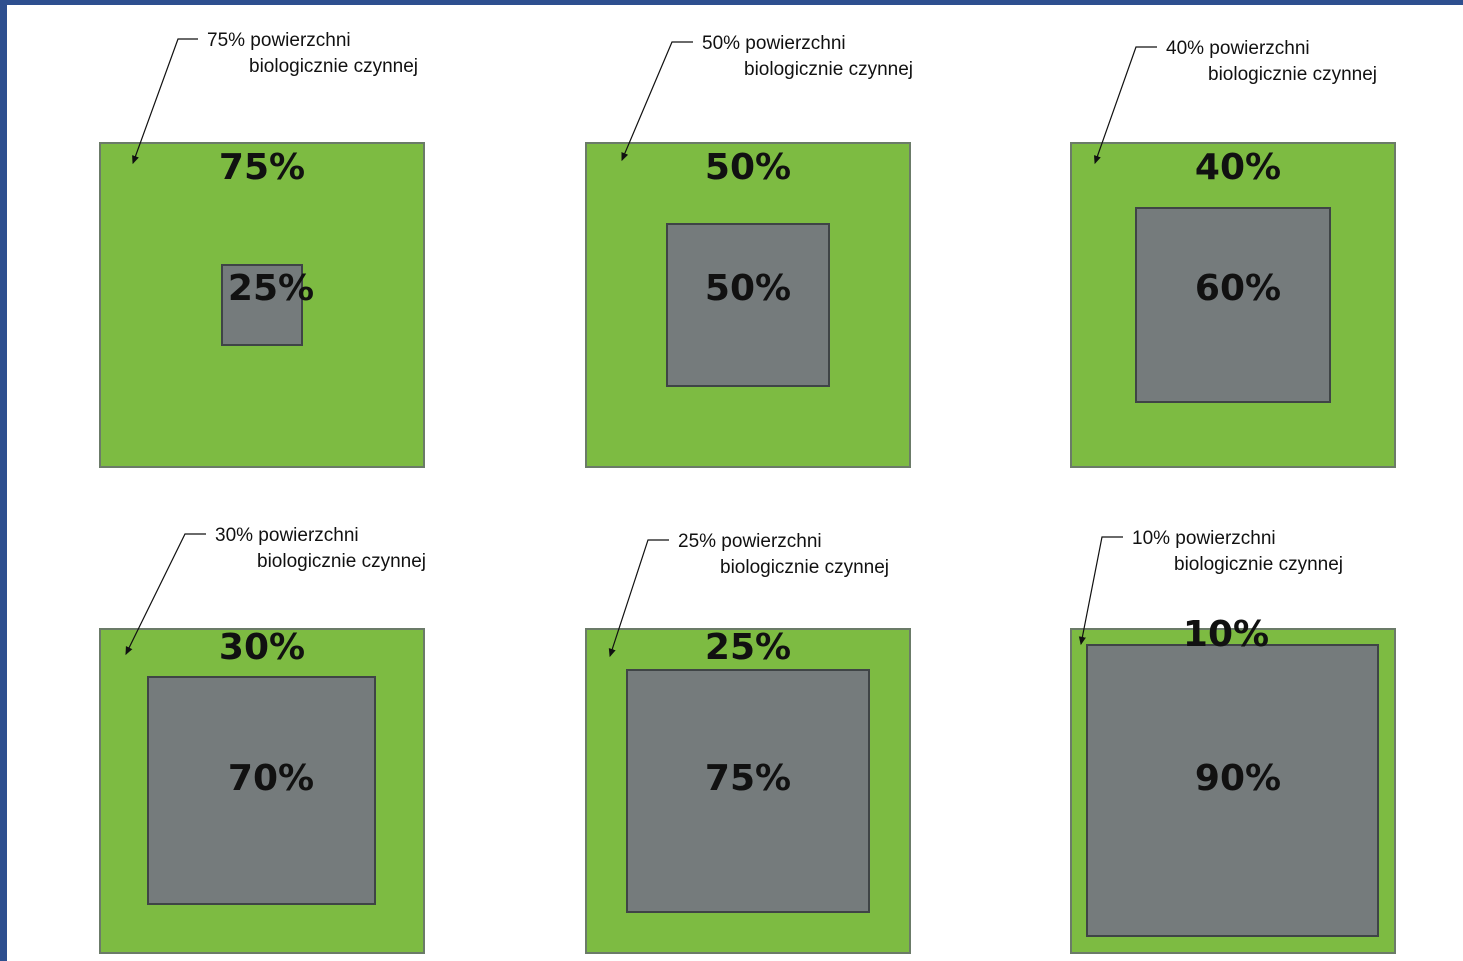 The width and height of the screenshot is (1463, 961). What do you see at coordinates (807, 57) in the screenshot?
I see `callout-label: 50% powierzchni biologicznie czynnej` at bounding box center [807, 57].